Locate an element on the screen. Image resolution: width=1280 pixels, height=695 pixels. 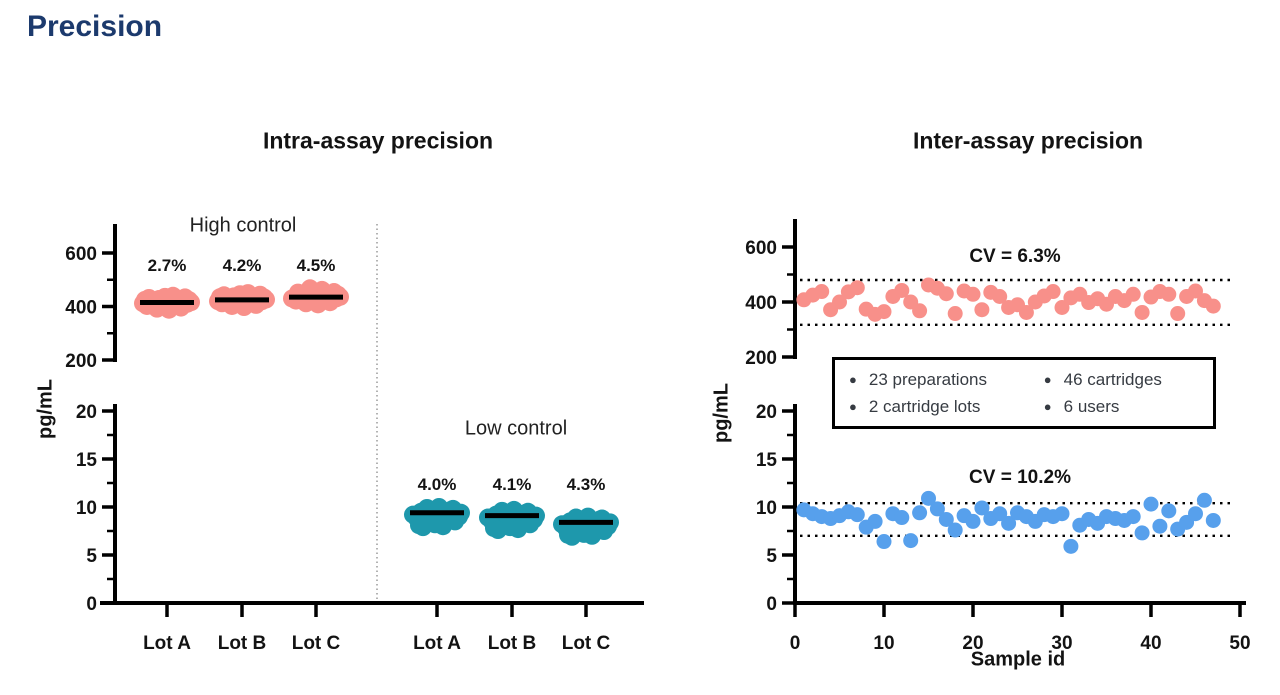
legend-item: ● 46 cartridges is located at coordinates (1122, 380).